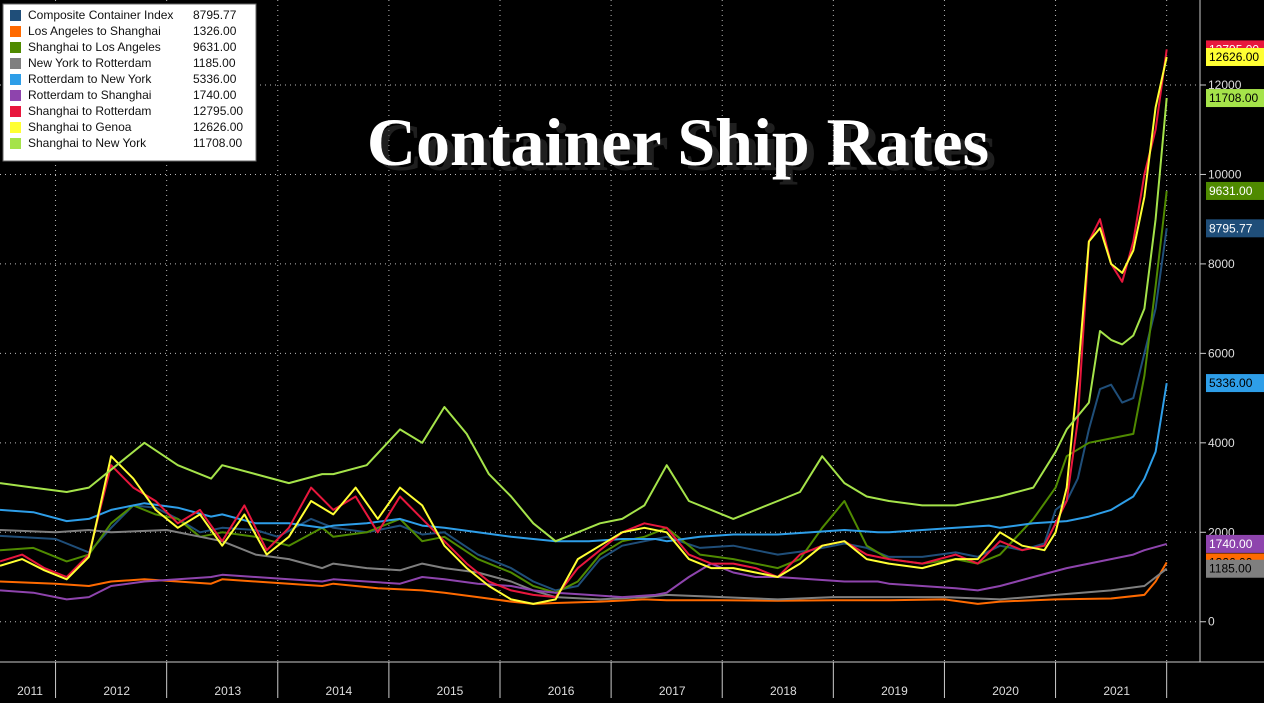  I want to click on legend-value: 1326.00, so click(215, 31).